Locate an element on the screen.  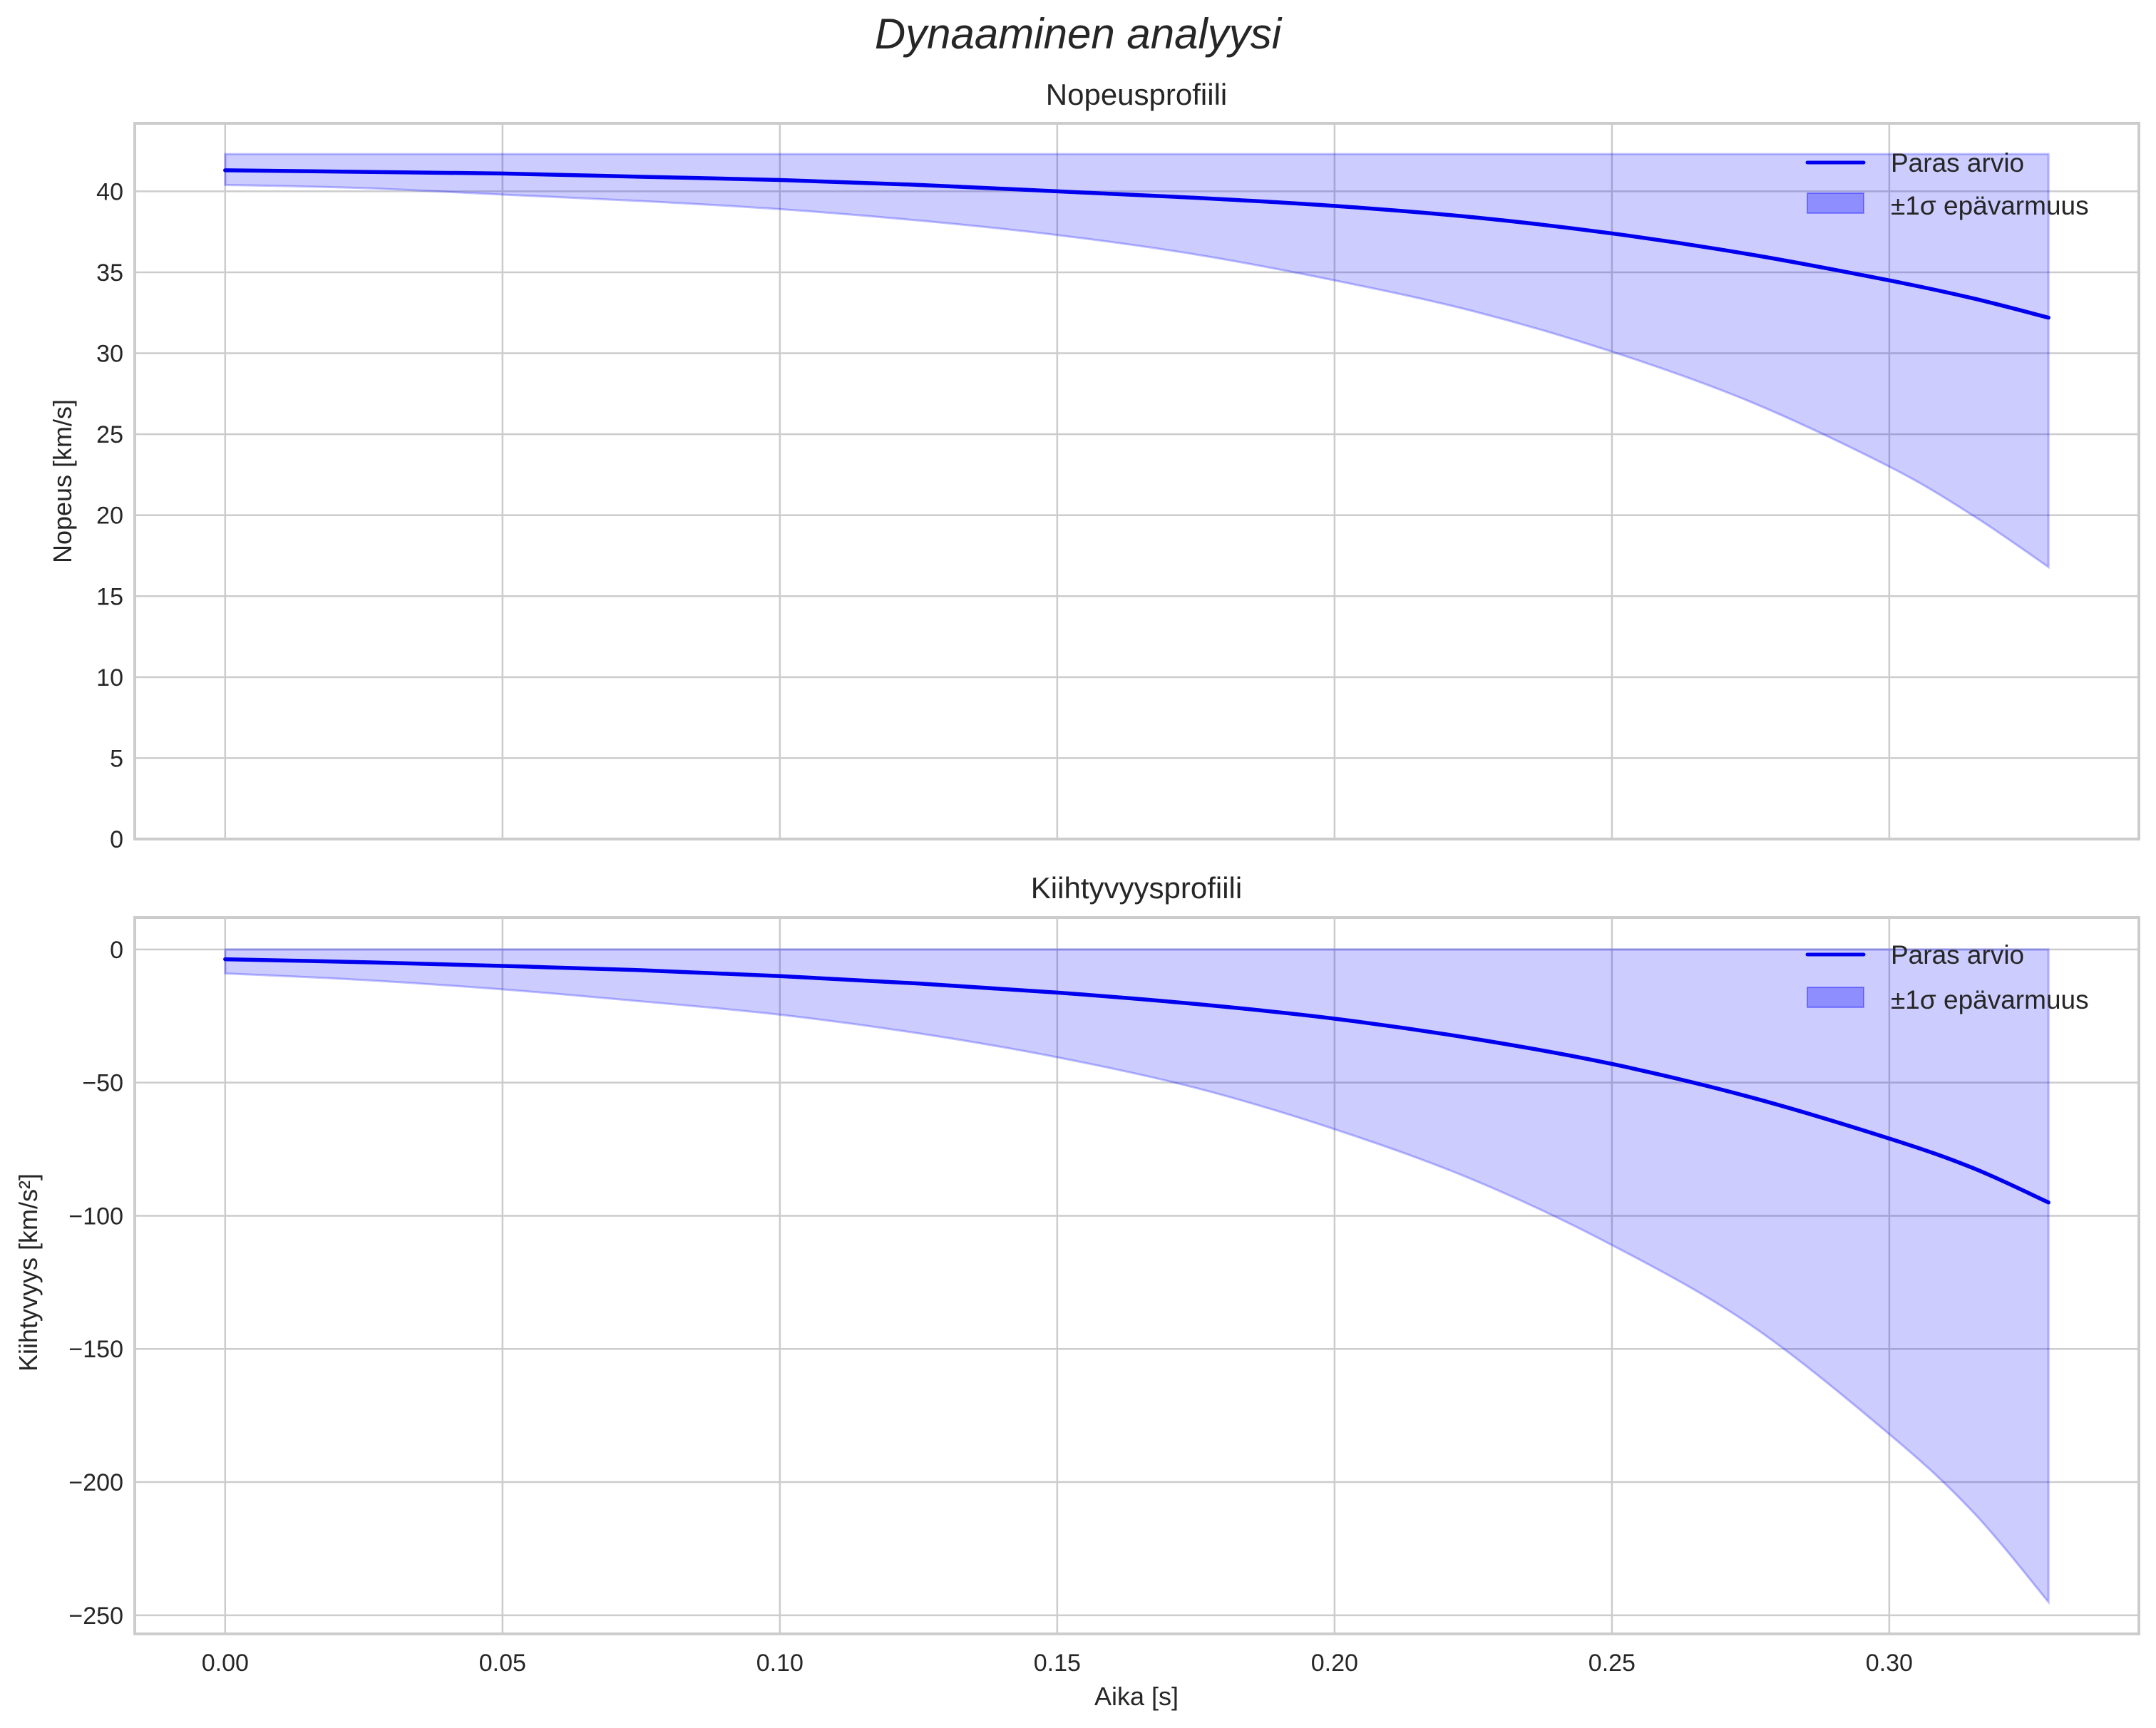
y-tick-label: −150 is located at coordinates (95, 1349).